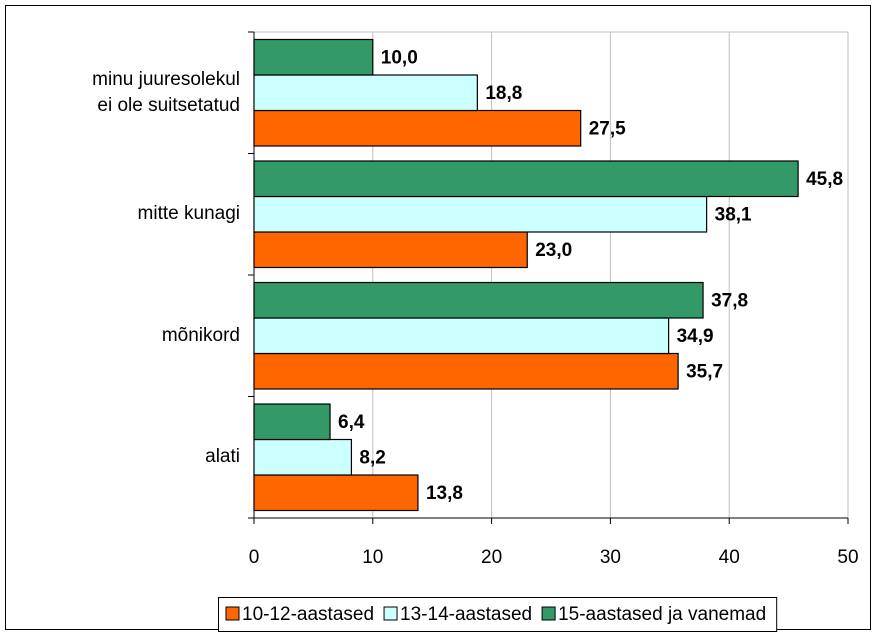 The image size is (877, 636). Describe the element at coordinates (222, 457) in the screenshot. I see `y-tick-label: alati` at that location.